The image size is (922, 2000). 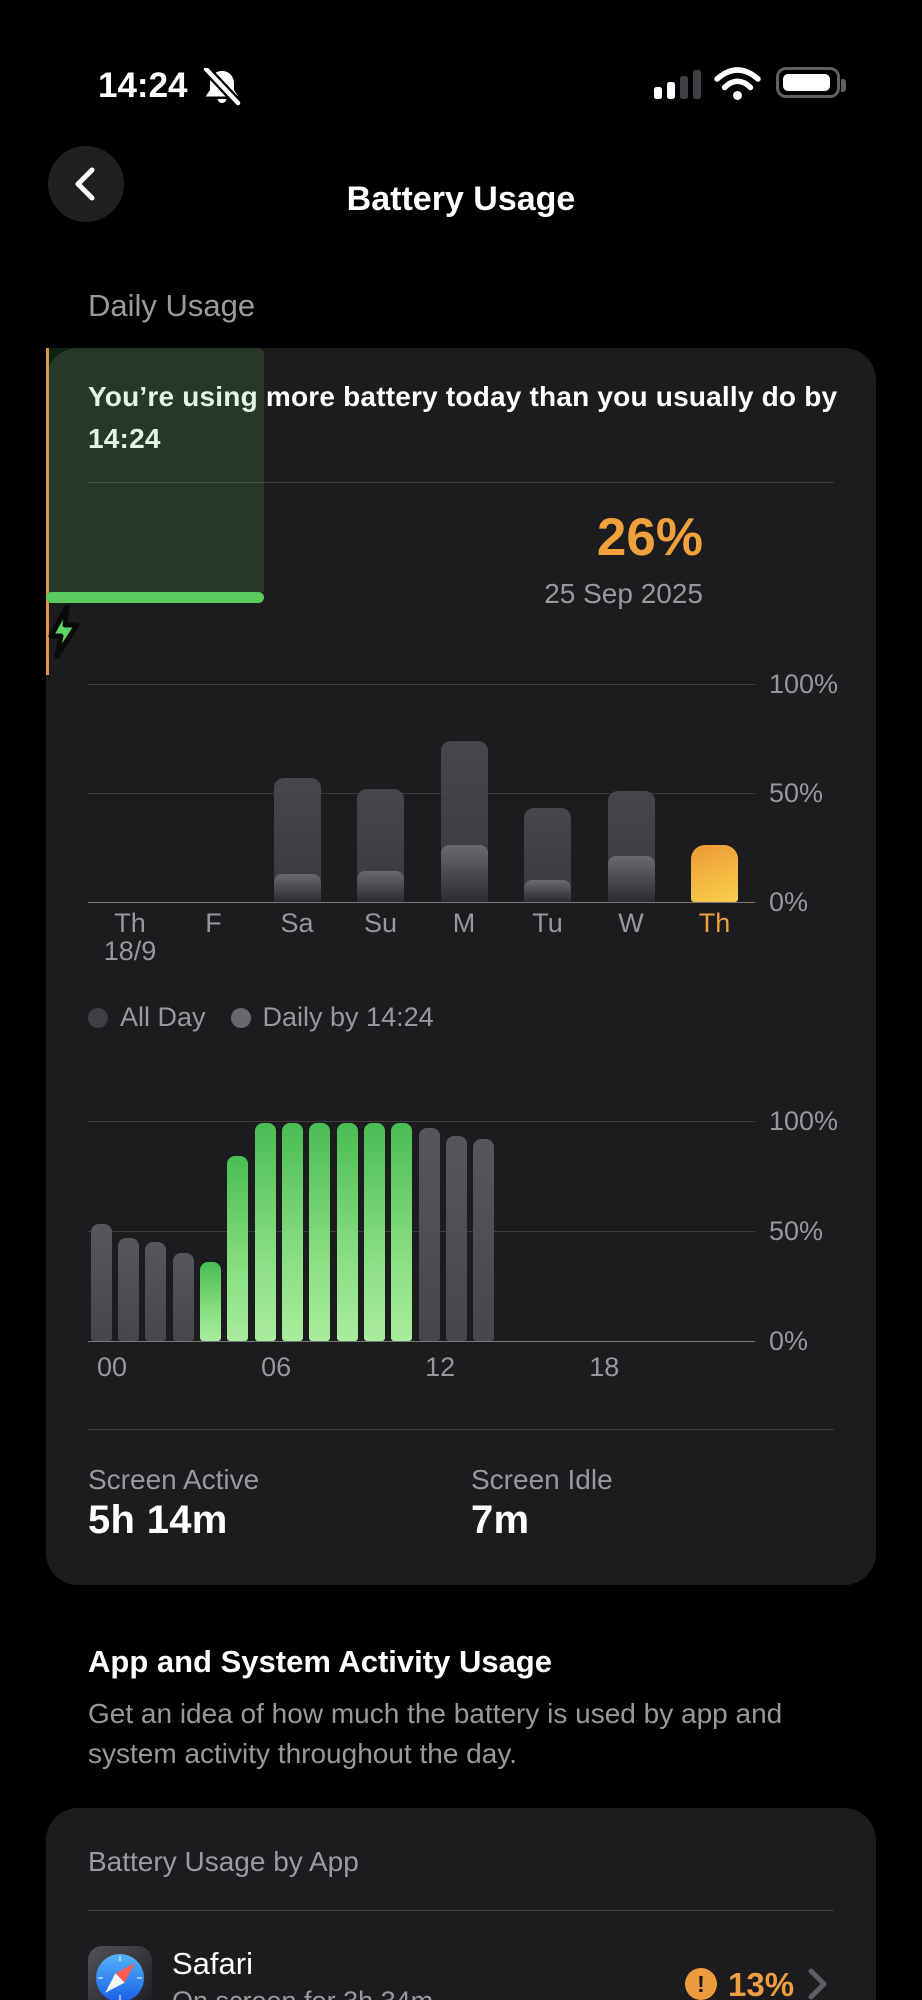 I want to click on x-axis-day-f-1: F, so click(x=213, y=923).